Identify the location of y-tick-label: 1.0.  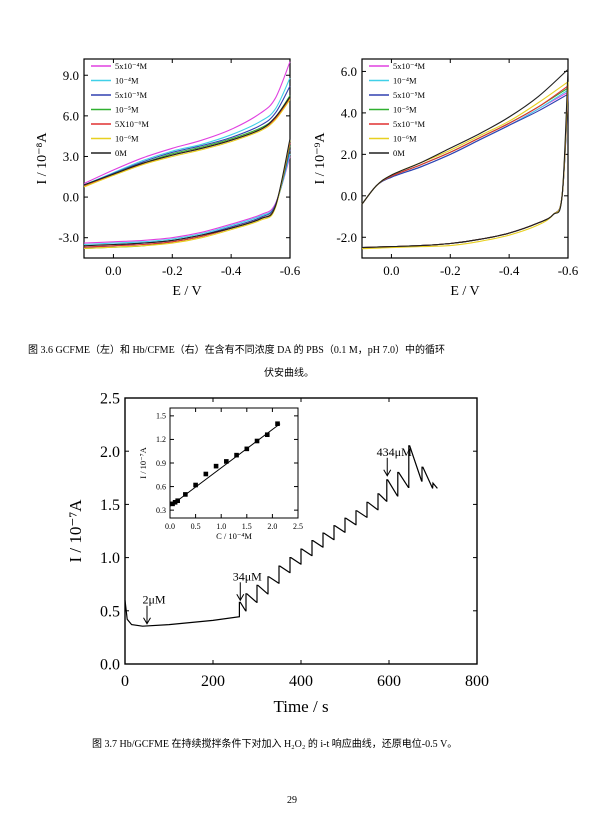
(110, 558).